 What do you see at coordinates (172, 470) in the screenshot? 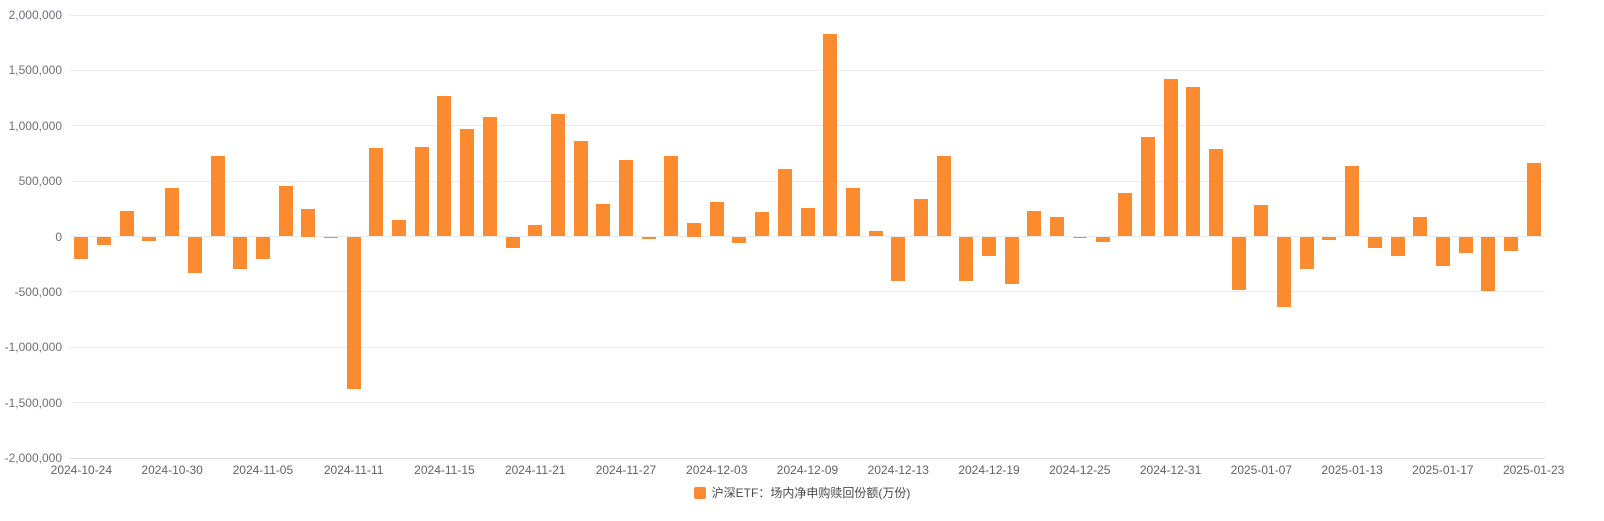
I see `x-axis-tick-label: 2024-10-30` at bounding box center [172, 470].